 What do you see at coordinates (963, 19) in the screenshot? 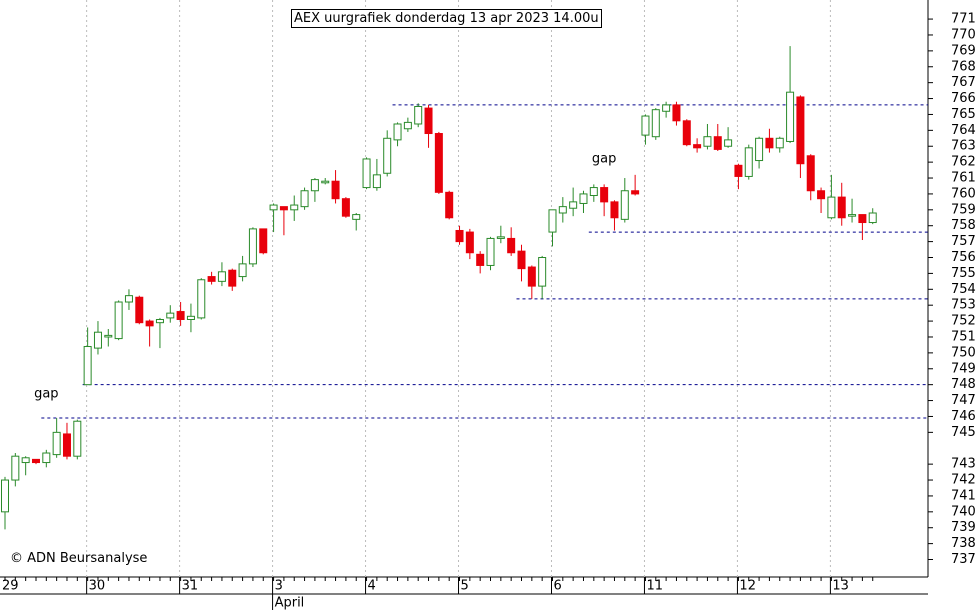
I see `y-tick-label: 771` at bounding box center [963, 19].